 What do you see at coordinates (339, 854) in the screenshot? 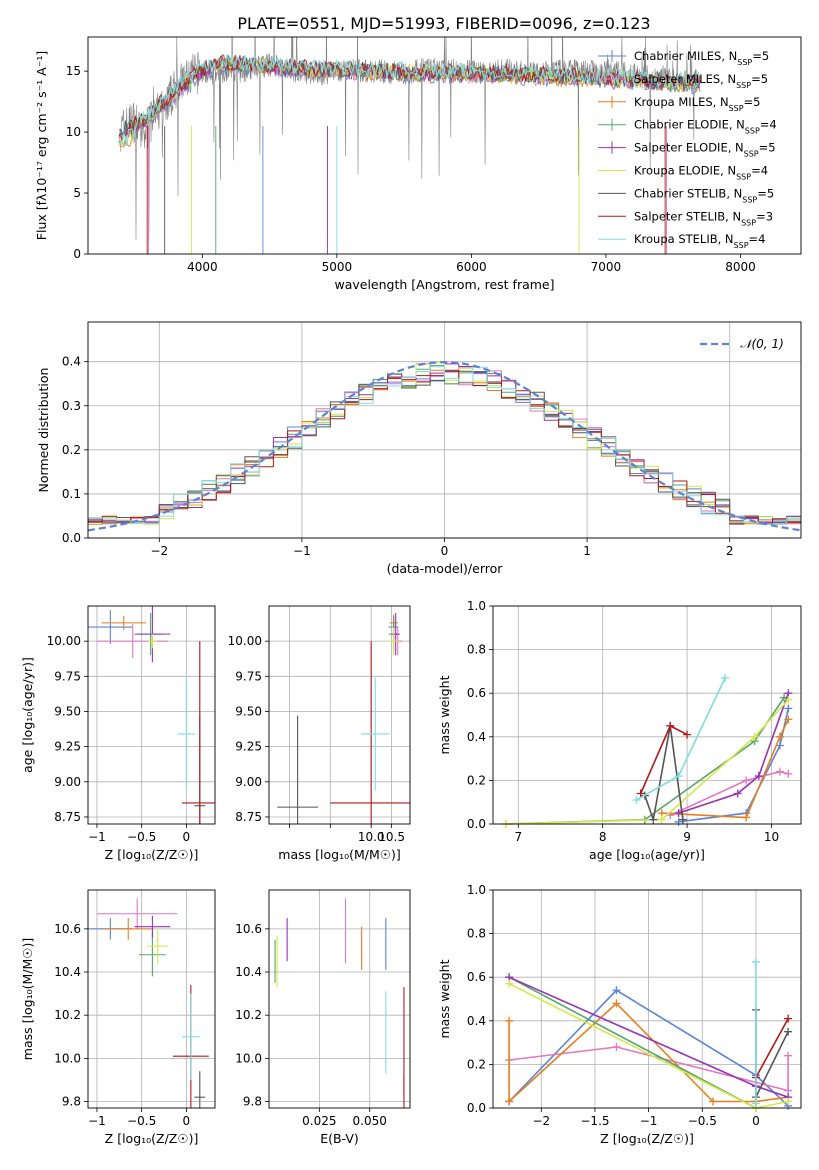
I see `x-axis-label: mass [log₁₀(M/M☉)]` at bounding box center [339, 854].